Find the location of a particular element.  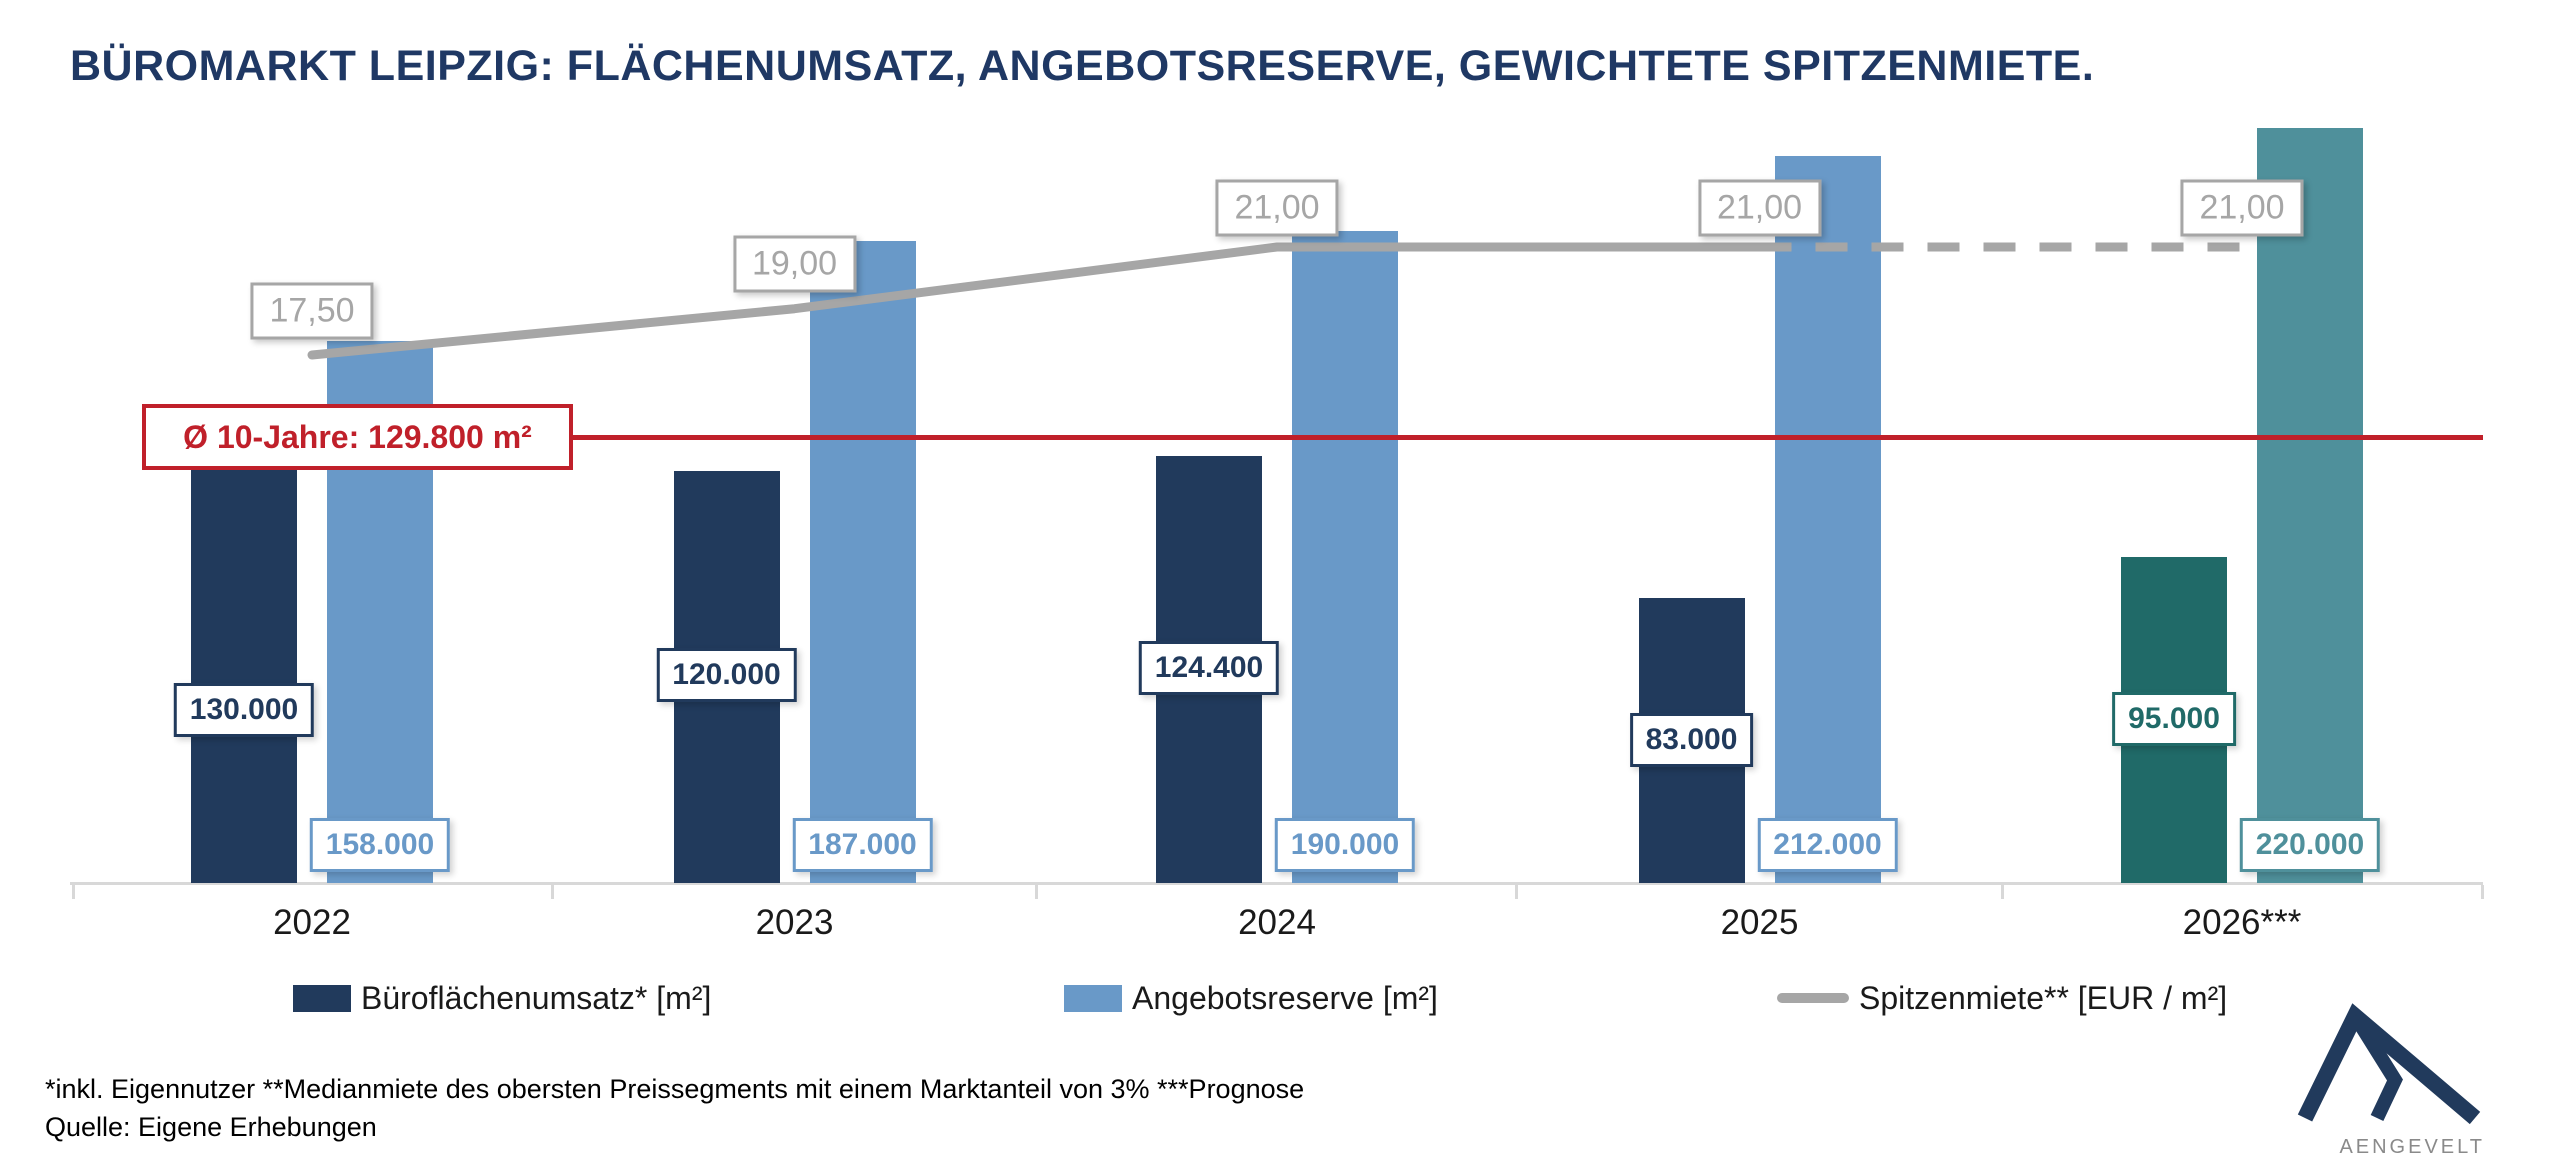

label-umsatz-0: 130.000 is located at coordinates (244, 710).